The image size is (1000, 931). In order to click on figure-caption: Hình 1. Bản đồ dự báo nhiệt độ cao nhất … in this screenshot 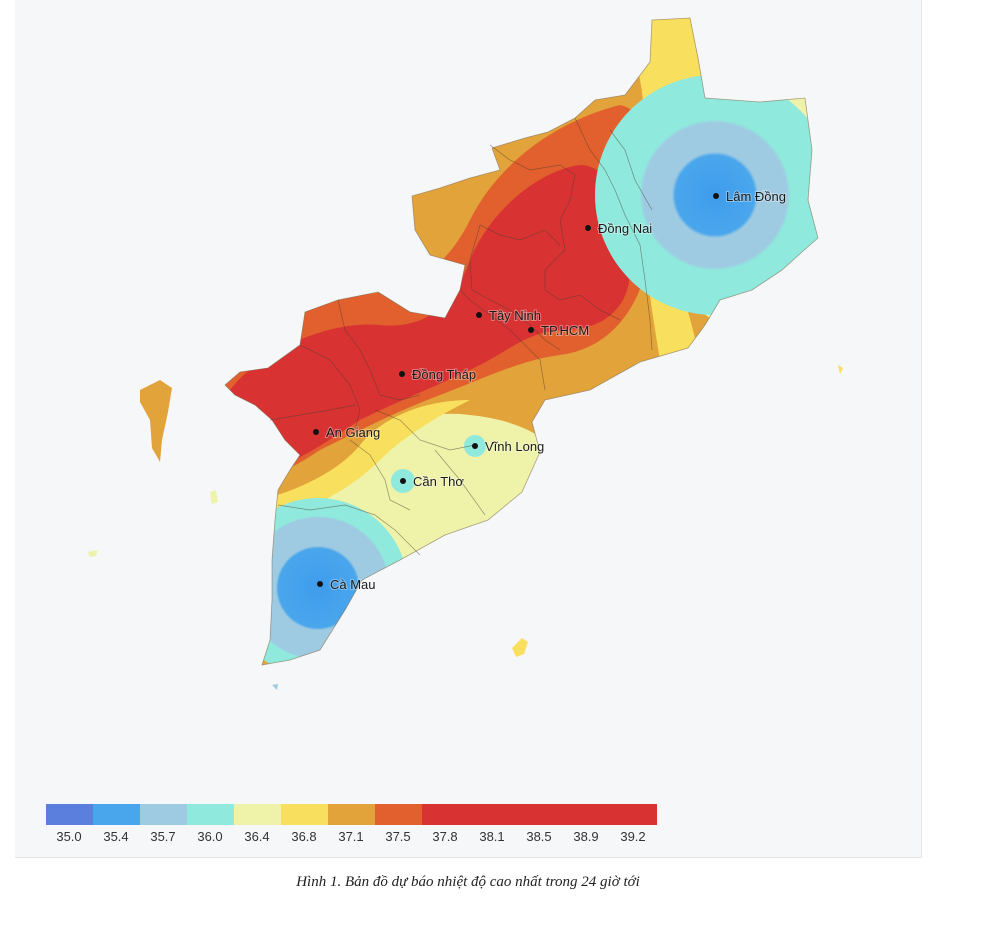, I will do `click(468, 882)`.